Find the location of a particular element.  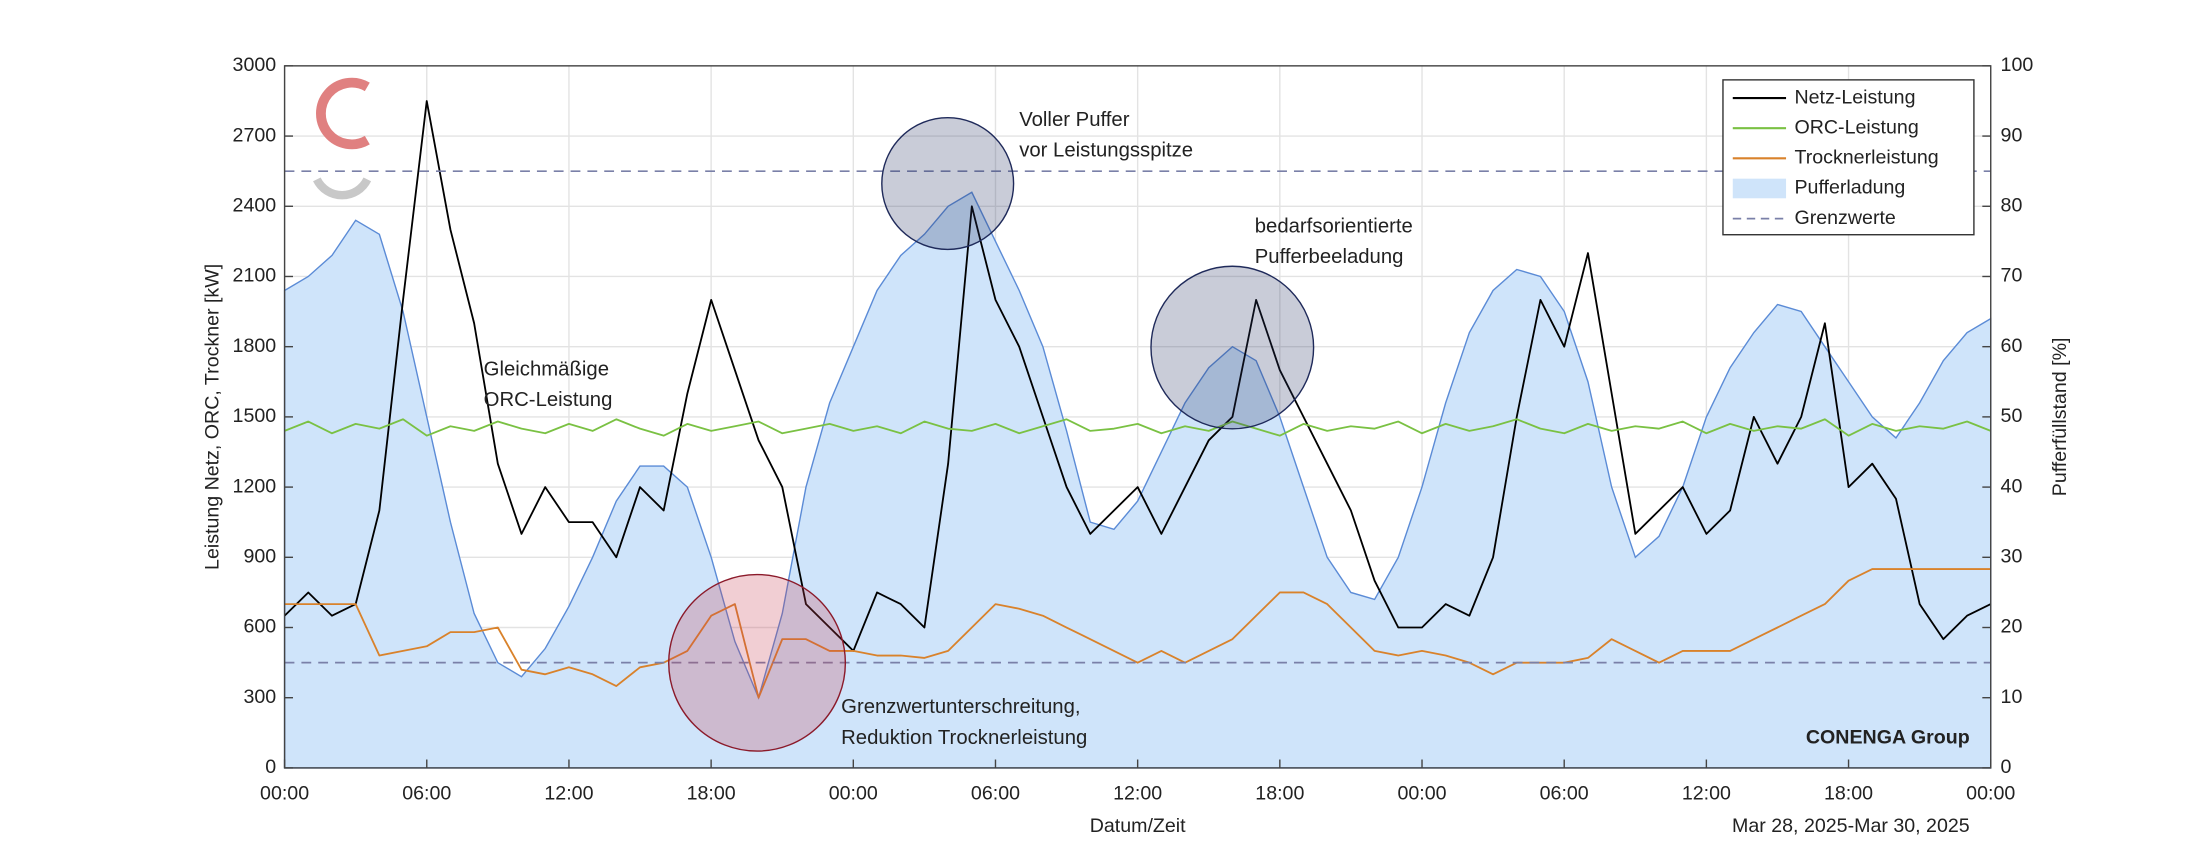

annotation: Reduktion Trocknerleistung is located at coordinates (964, 738).